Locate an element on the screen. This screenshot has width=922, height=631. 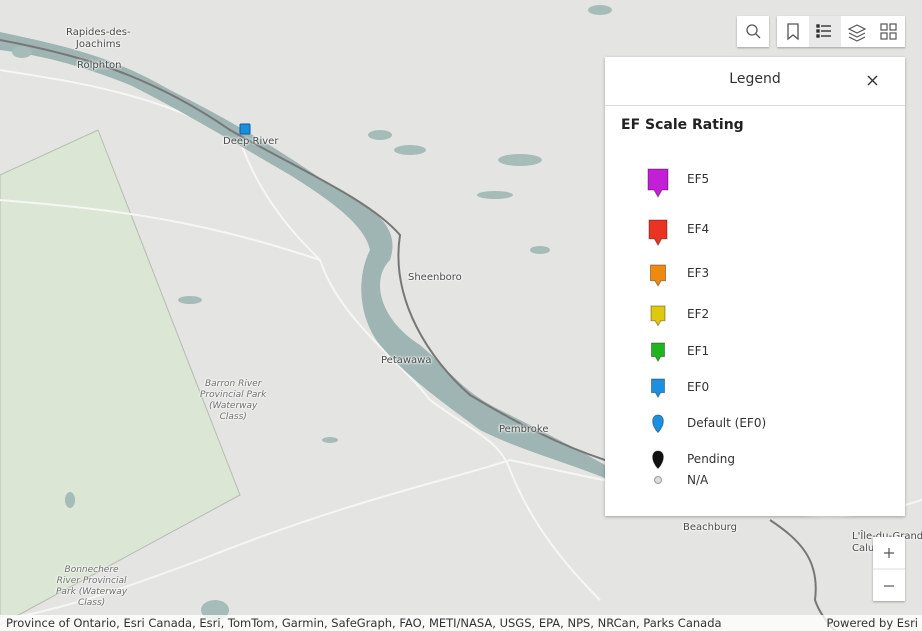
legend-symbols is located at coordinates (658, 326).